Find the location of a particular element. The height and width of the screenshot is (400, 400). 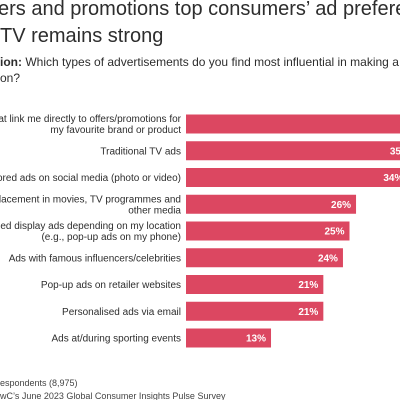

value-label: 35% is located at coordinates (395, 151).